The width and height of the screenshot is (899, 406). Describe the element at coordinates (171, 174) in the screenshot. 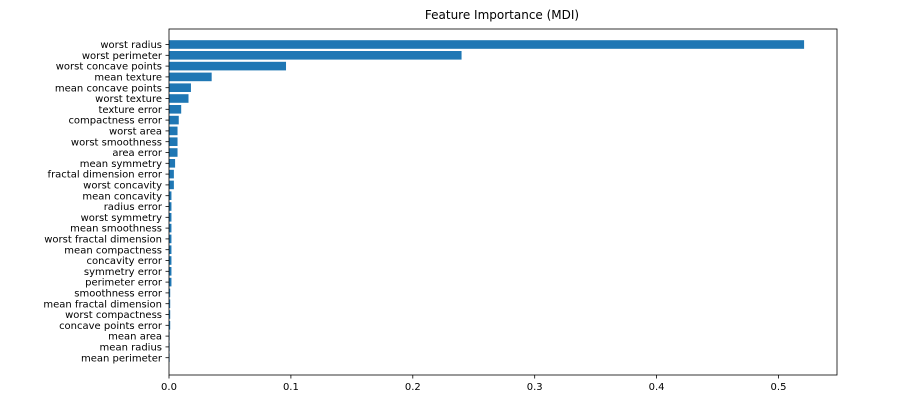

I see `bar-fractal-dimension-error` at that location.